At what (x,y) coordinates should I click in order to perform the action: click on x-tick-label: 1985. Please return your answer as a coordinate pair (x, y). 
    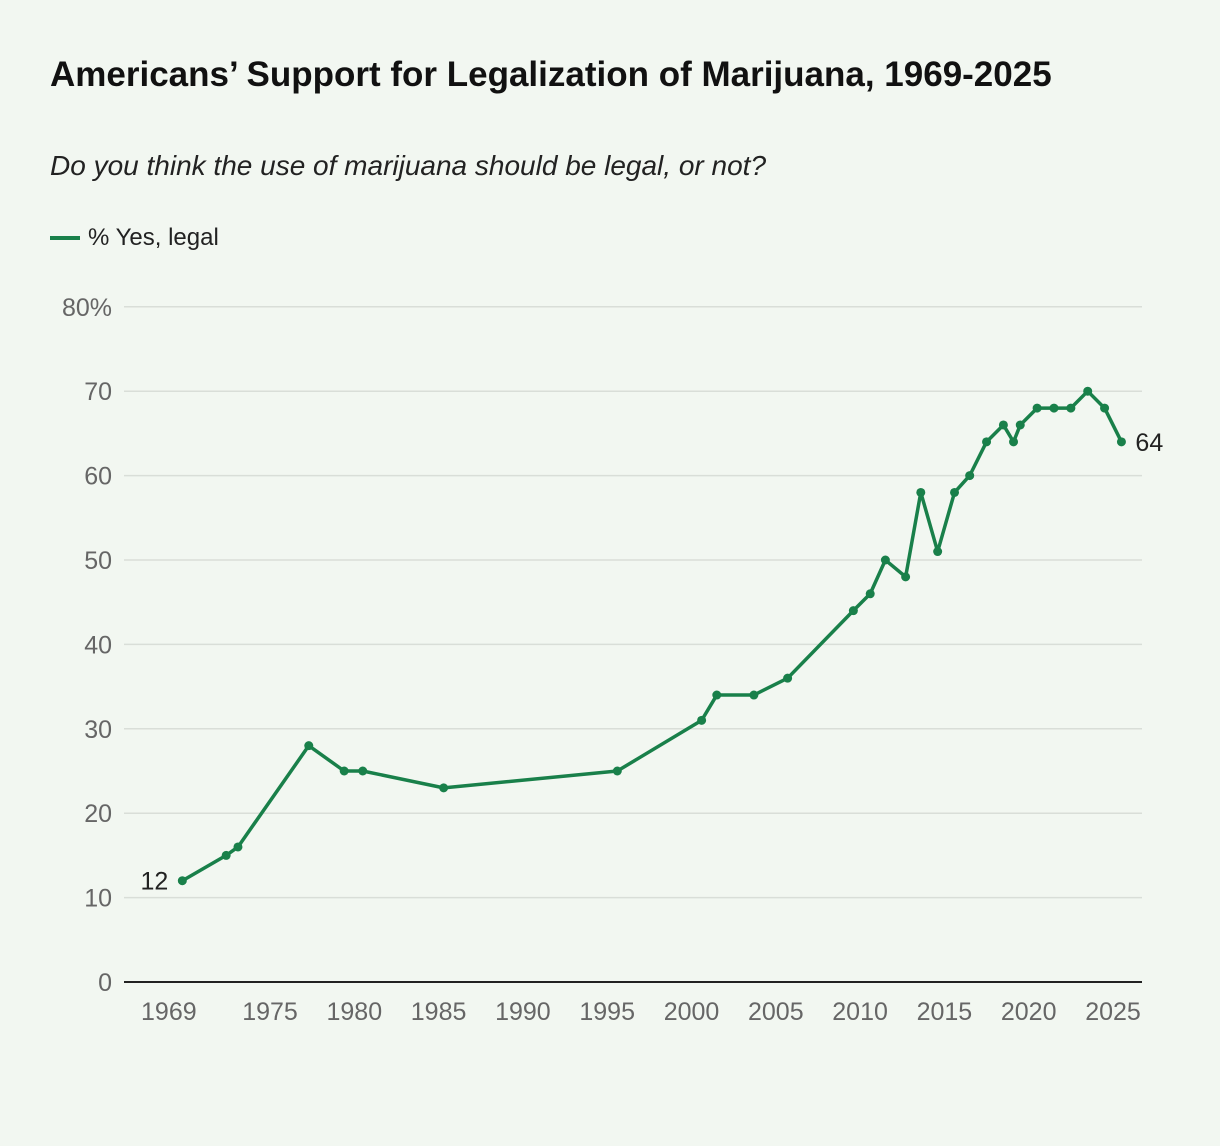
    Looking at the image, I should click on (439, 1012).